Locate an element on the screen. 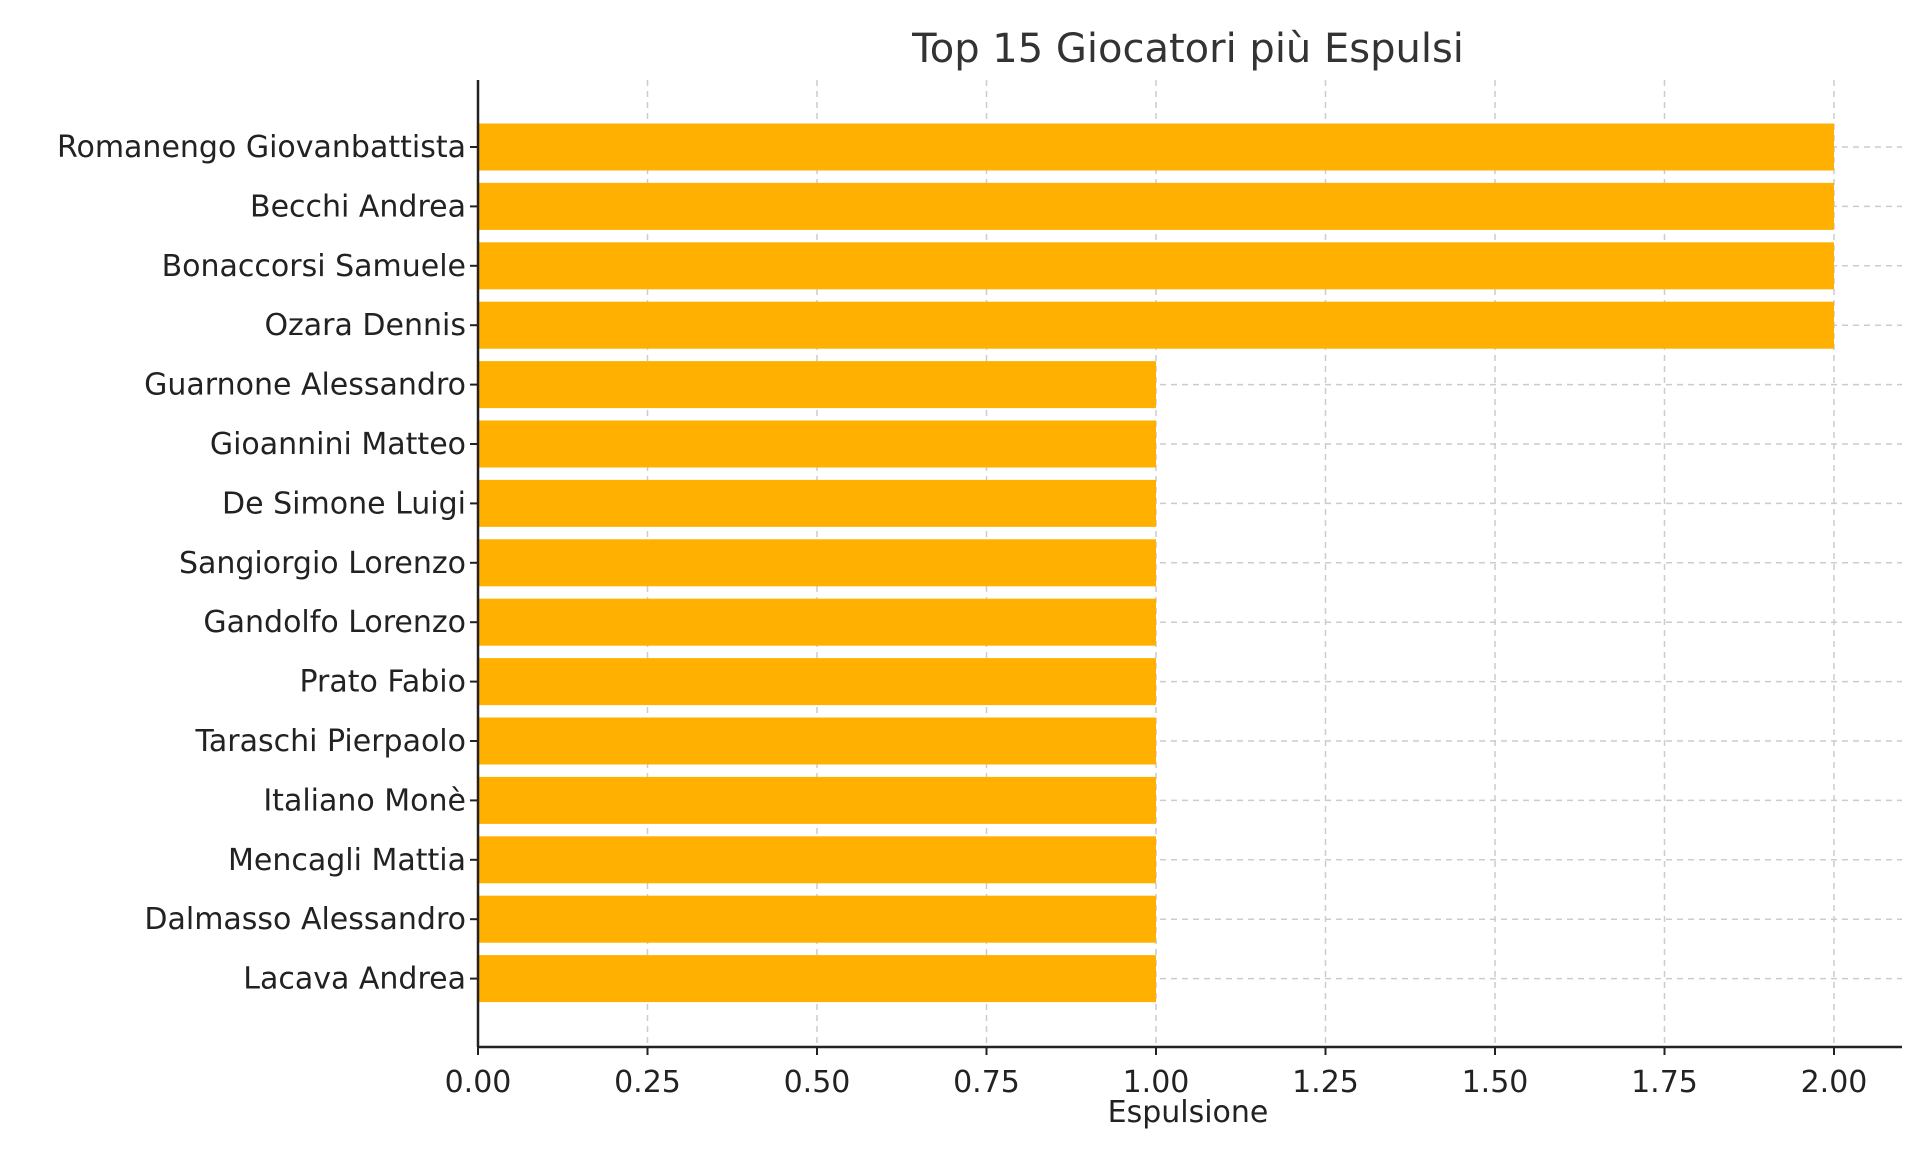  x-tick-label: 1.50 is located at coordinates (1495, 1082).